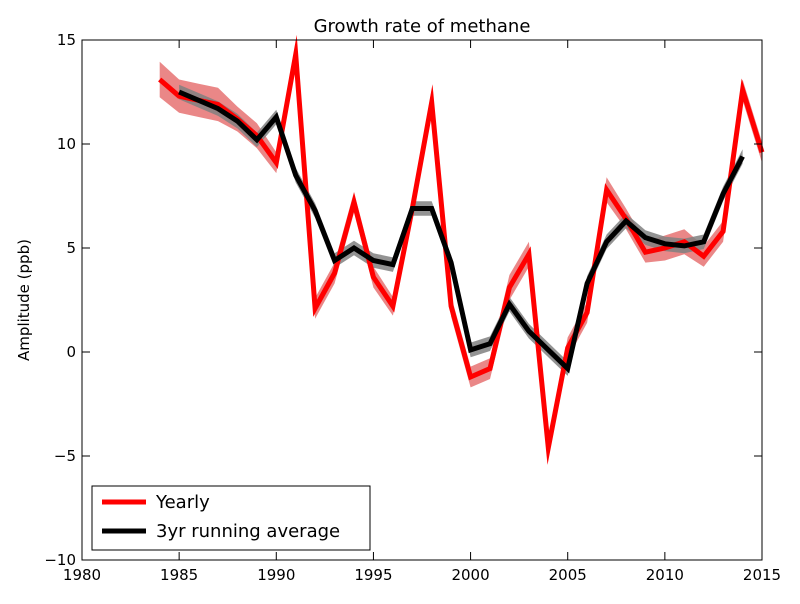 This screenshot has height=604, width=800. What do you see at coordinates (60, 560) in the screenshot?
I see `y-tick-label: −10` at bounding box center [60, 560].